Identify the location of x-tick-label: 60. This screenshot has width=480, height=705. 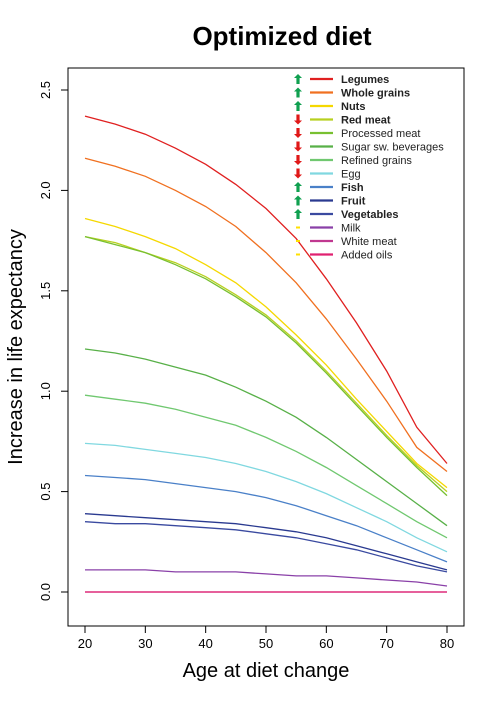
(326, 643).